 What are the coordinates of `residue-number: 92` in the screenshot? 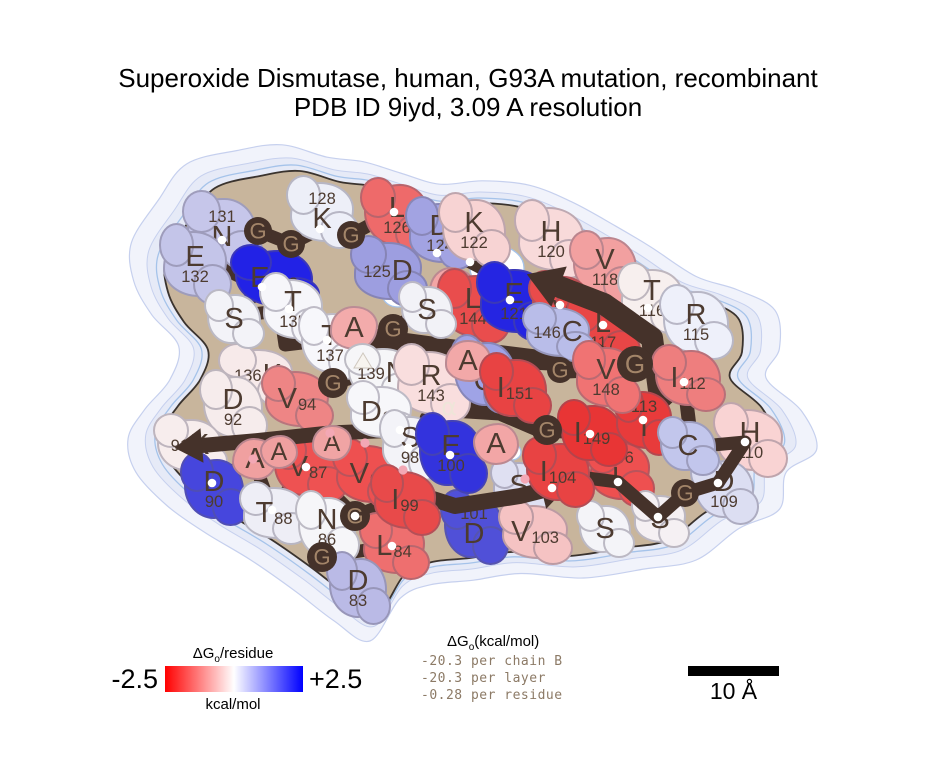 It's located at (233, 419).